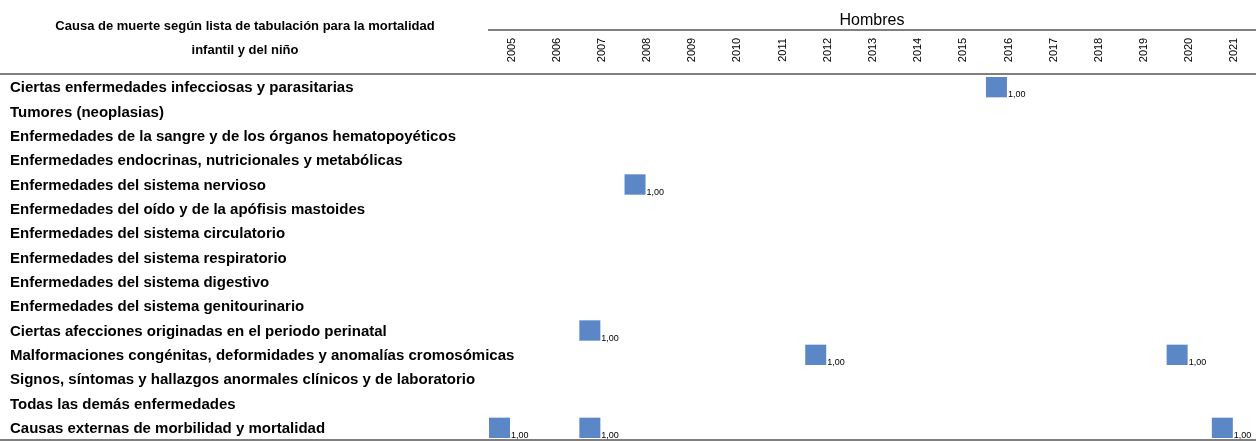 The height and width of the screenshot is (441, 1256). What do you see at coordinates (182, 87) in the screenshot?
I see `y-tick-label: Ciertas enfermedades infecciosas y parasitarias` at bounding box center [182, 87].